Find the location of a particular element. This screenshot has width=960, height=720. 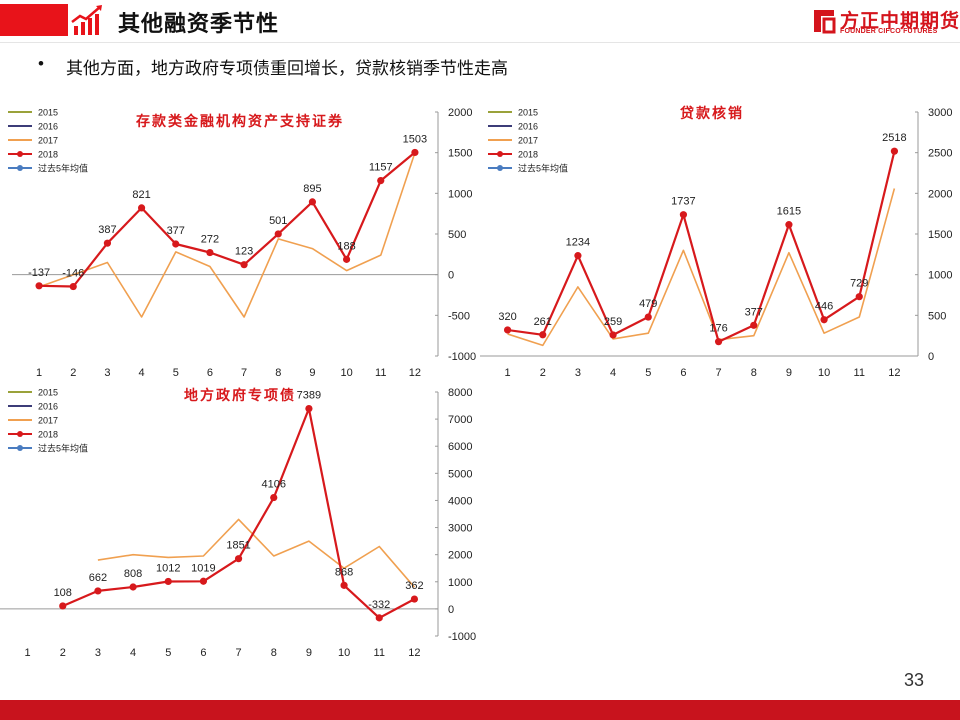

bullet-text: 其他方面，地方政府专项债重回增长，贷款核销季节性走高 is located at coordinates (287, 68).